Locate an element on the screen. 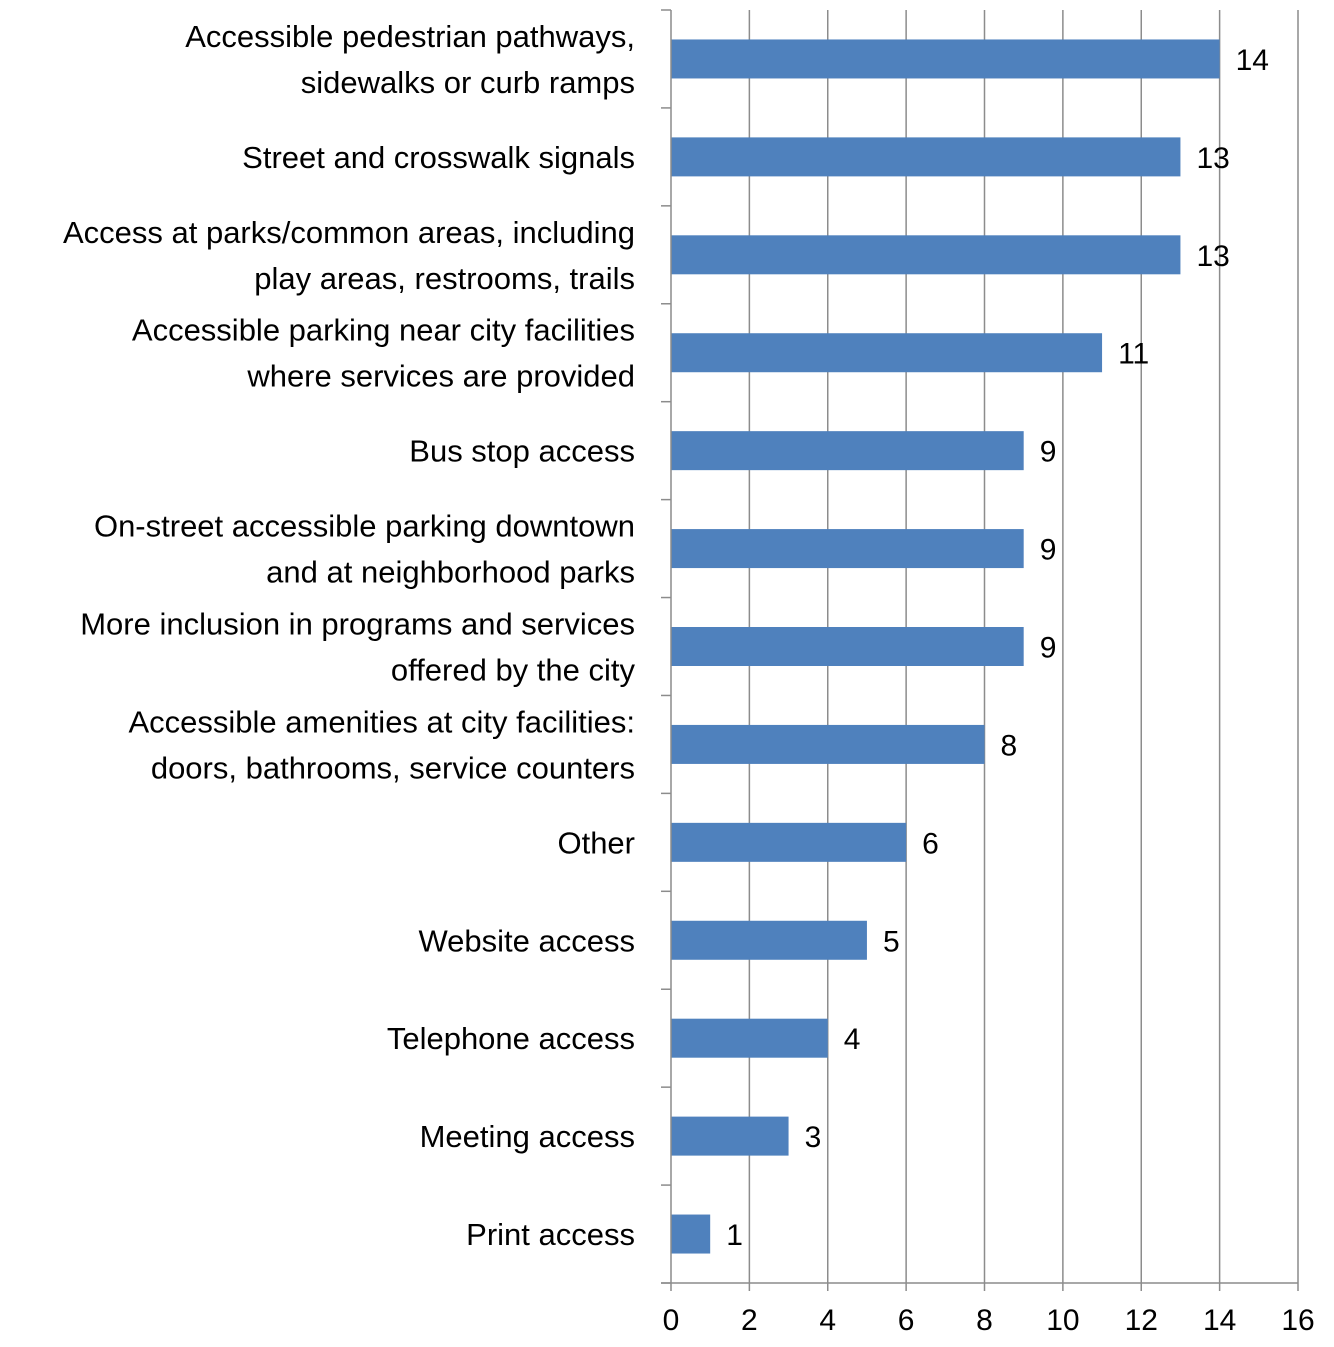 Image resolution: width=1334 pixels, height=1347 pixels. x-tick-label: 6 is located at coordinates (906, 1320).